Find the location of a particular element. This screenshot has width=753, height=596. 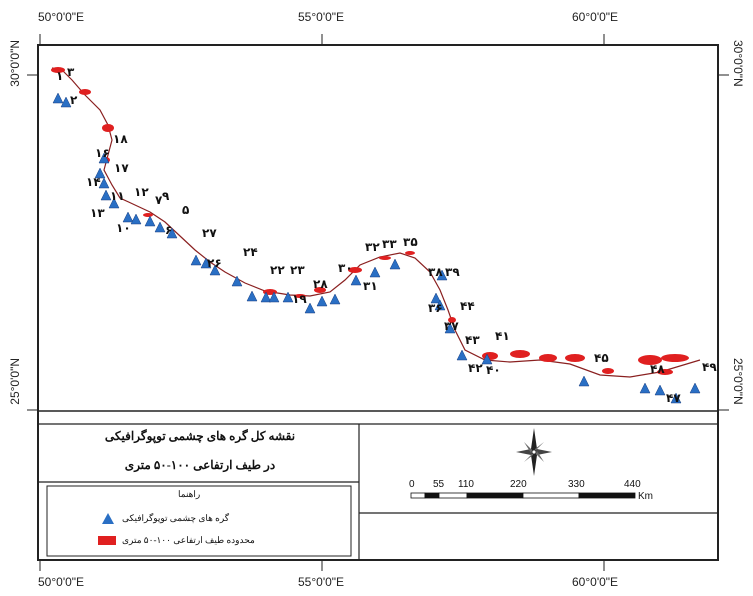

north-arrow-icon is located at coordinates (534, 452).